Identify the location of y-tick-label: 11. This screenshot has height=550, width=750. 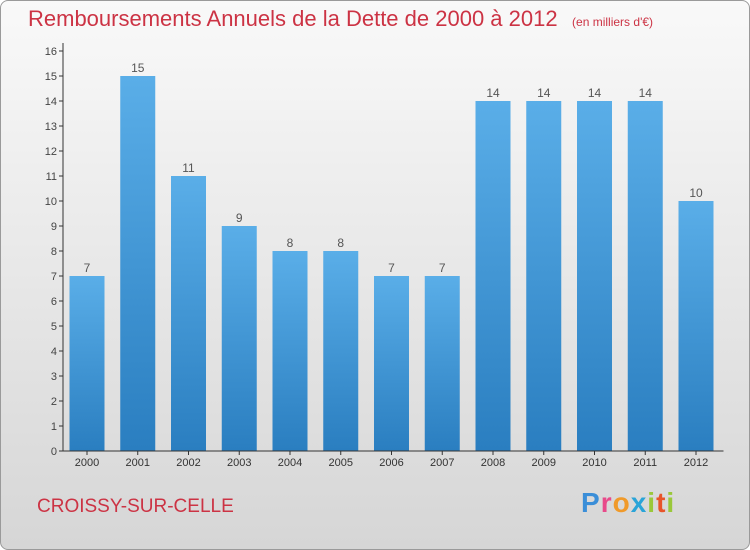
(51, 177).